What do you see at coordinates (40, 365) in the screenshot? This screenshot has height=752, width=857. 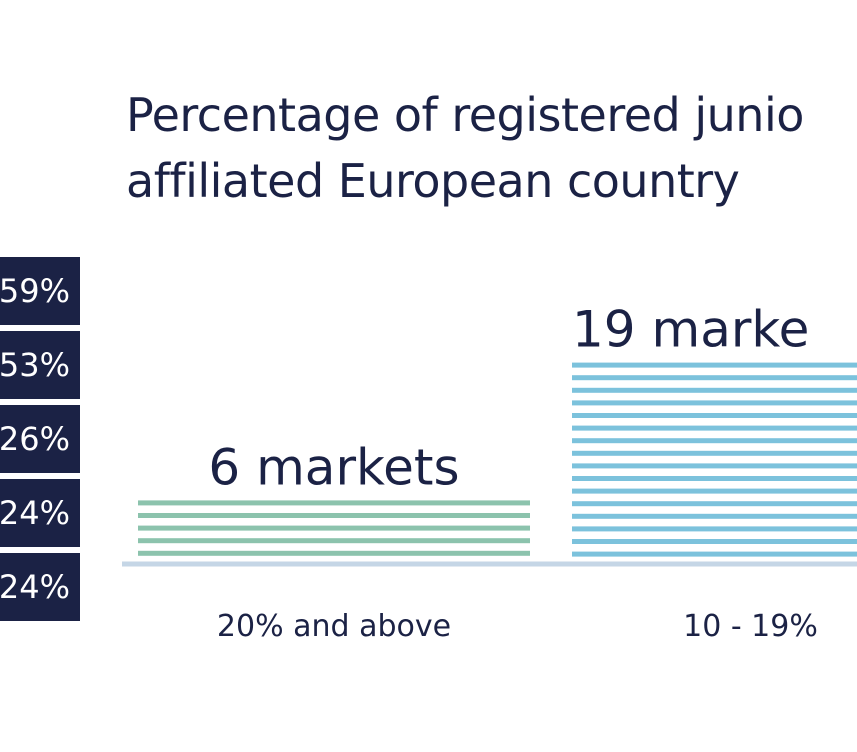 I see `percentage-box: 53%` at bounding box center [40, 365].